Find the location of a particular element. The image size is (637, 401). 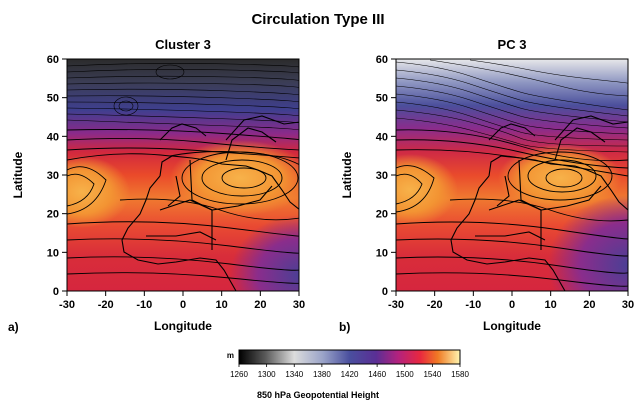

panel-a-low-southeast is located at coordinates (264, 253).